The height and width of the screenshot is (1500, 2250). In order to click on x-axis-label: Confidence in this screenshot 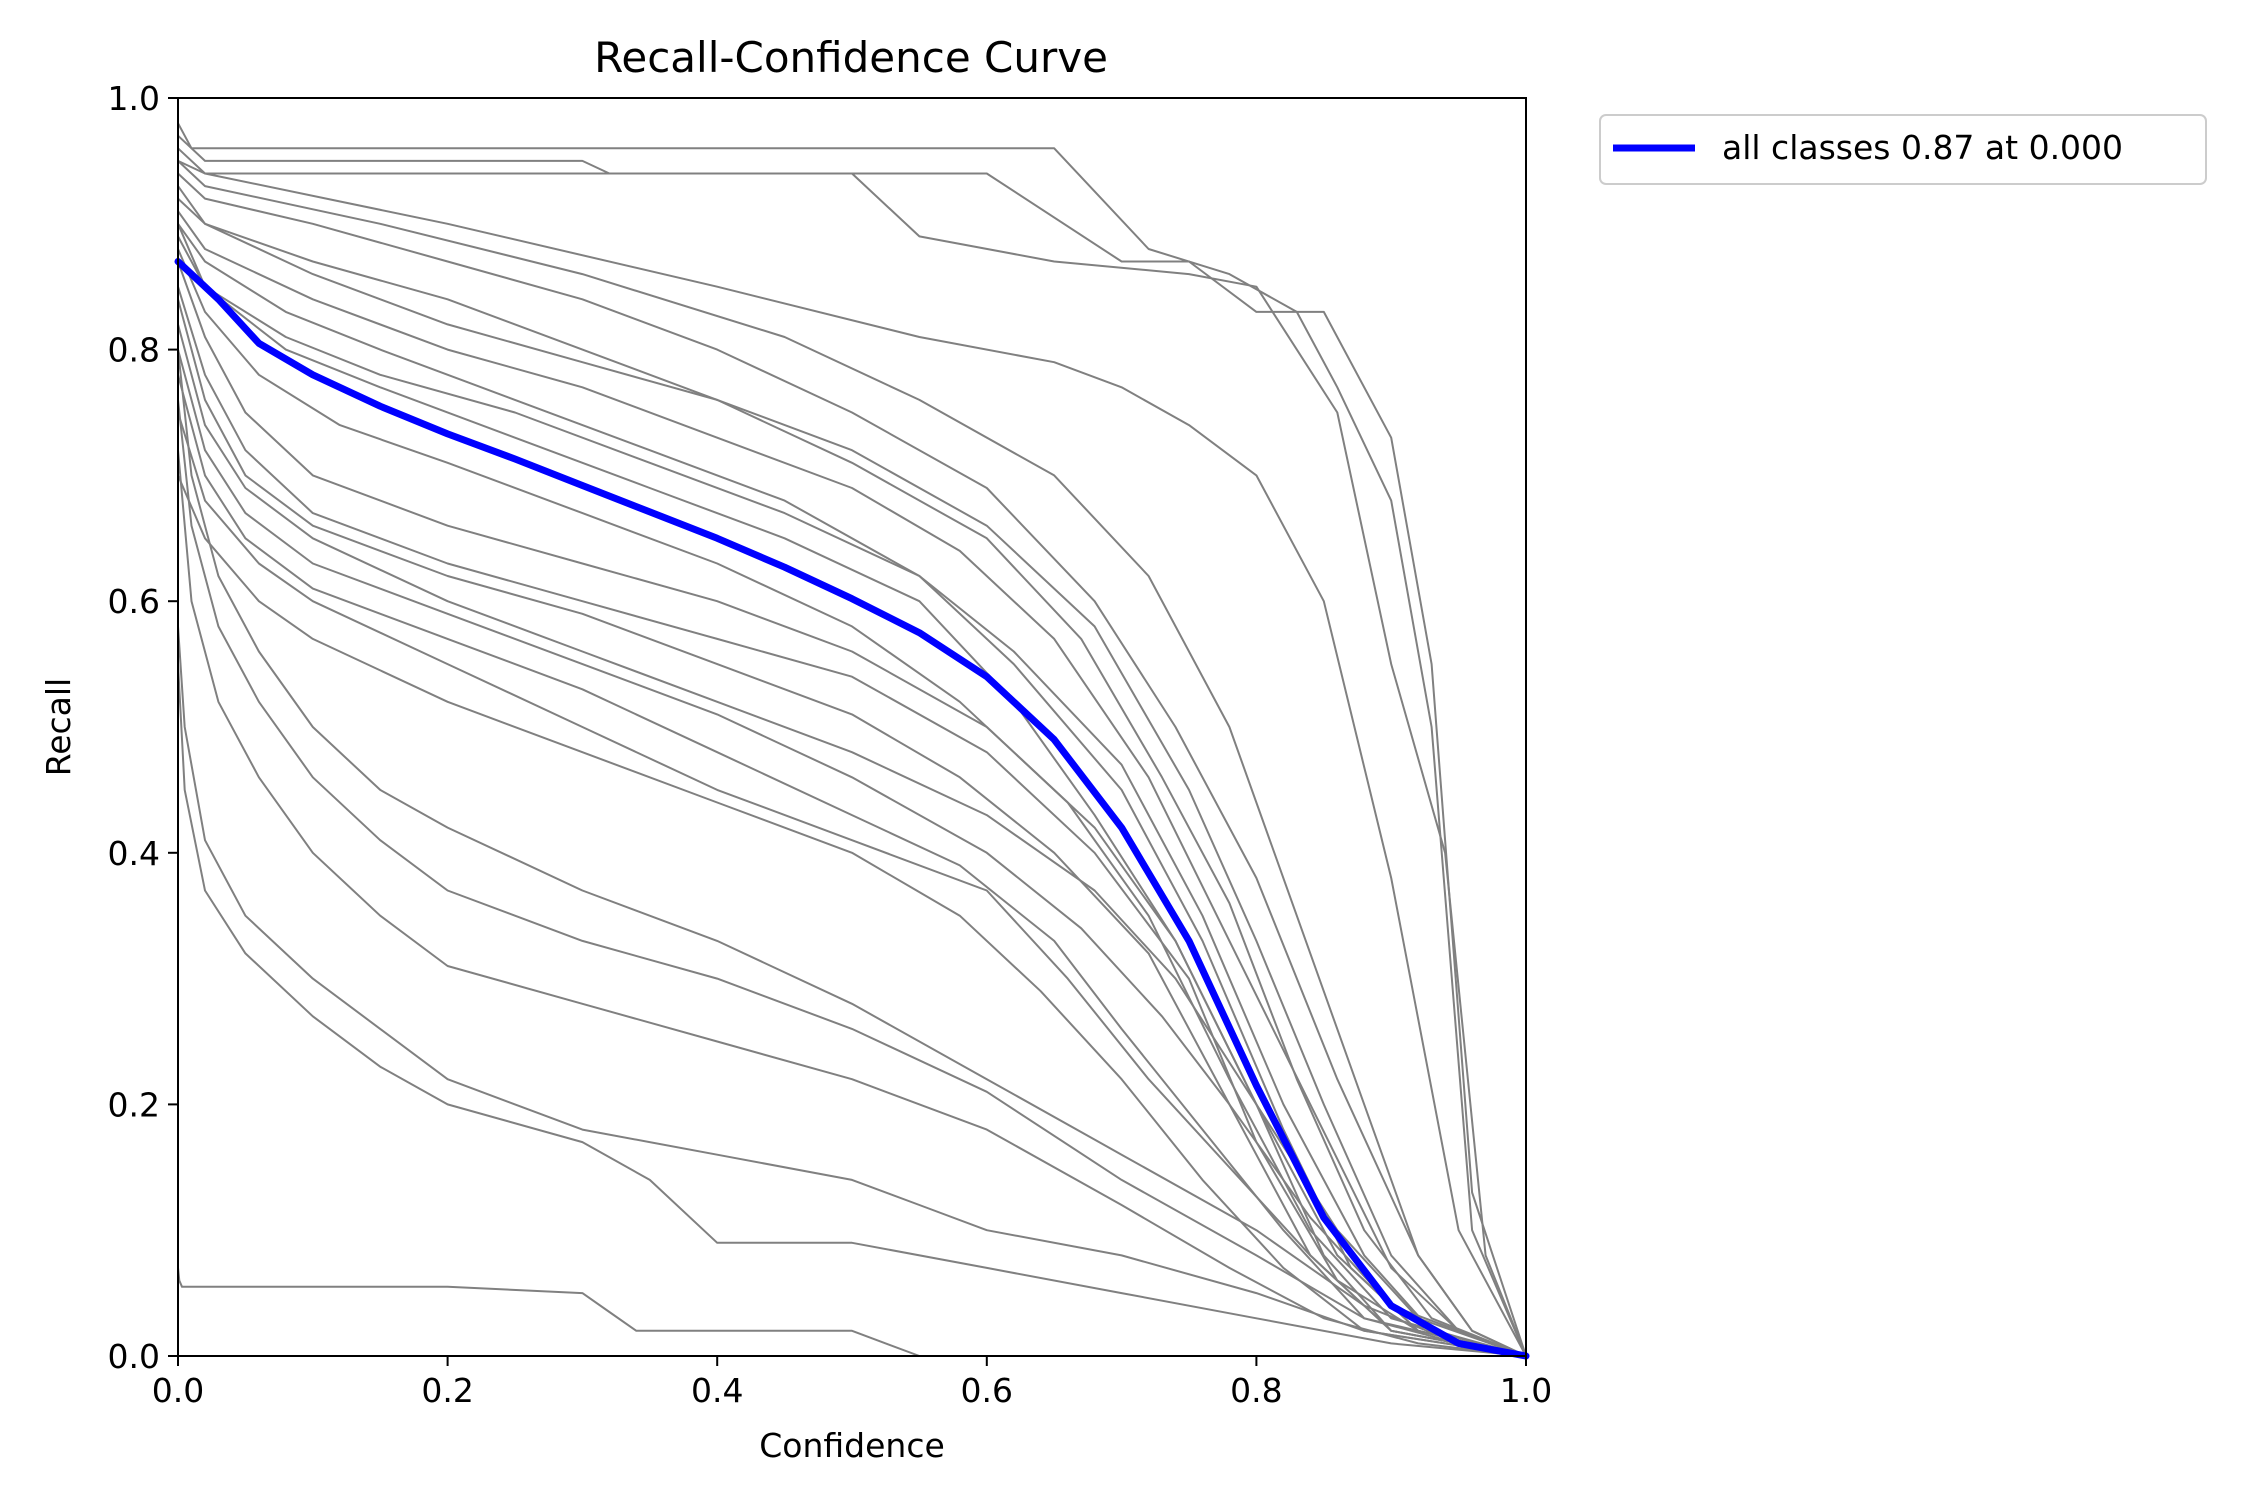, I will do `click(852, 1445)`.